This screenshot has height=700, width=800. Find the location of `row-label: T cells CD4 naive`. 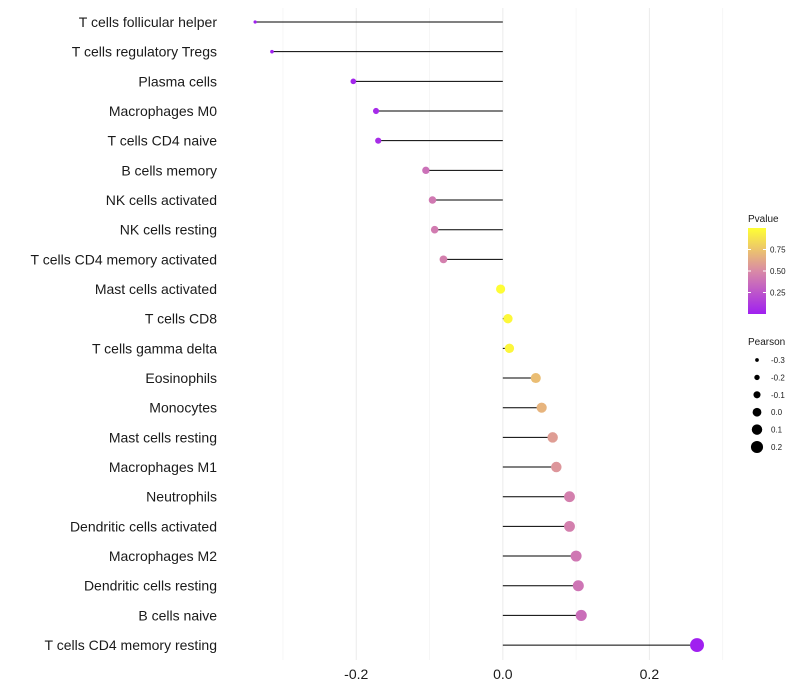

row-label: T cells CD4 naive is located at coordinates (163, 141).